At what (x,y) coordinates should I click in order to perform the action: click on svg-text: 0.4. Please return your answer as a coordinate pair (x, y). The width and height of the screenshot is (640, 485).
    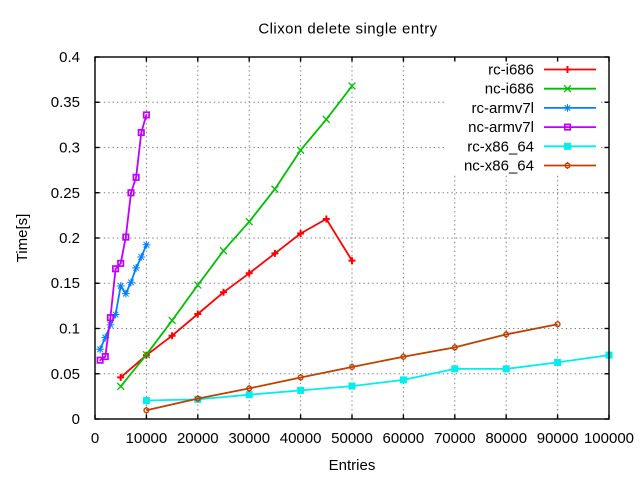
    Looking at the image, I should click on (69, 57).